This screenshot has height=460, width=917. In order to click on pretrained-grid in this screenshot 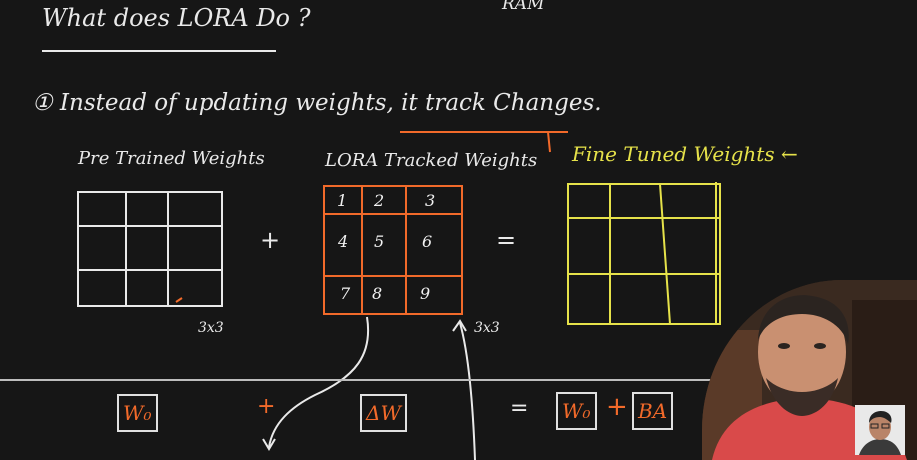, I will do `click(150, 249)`.